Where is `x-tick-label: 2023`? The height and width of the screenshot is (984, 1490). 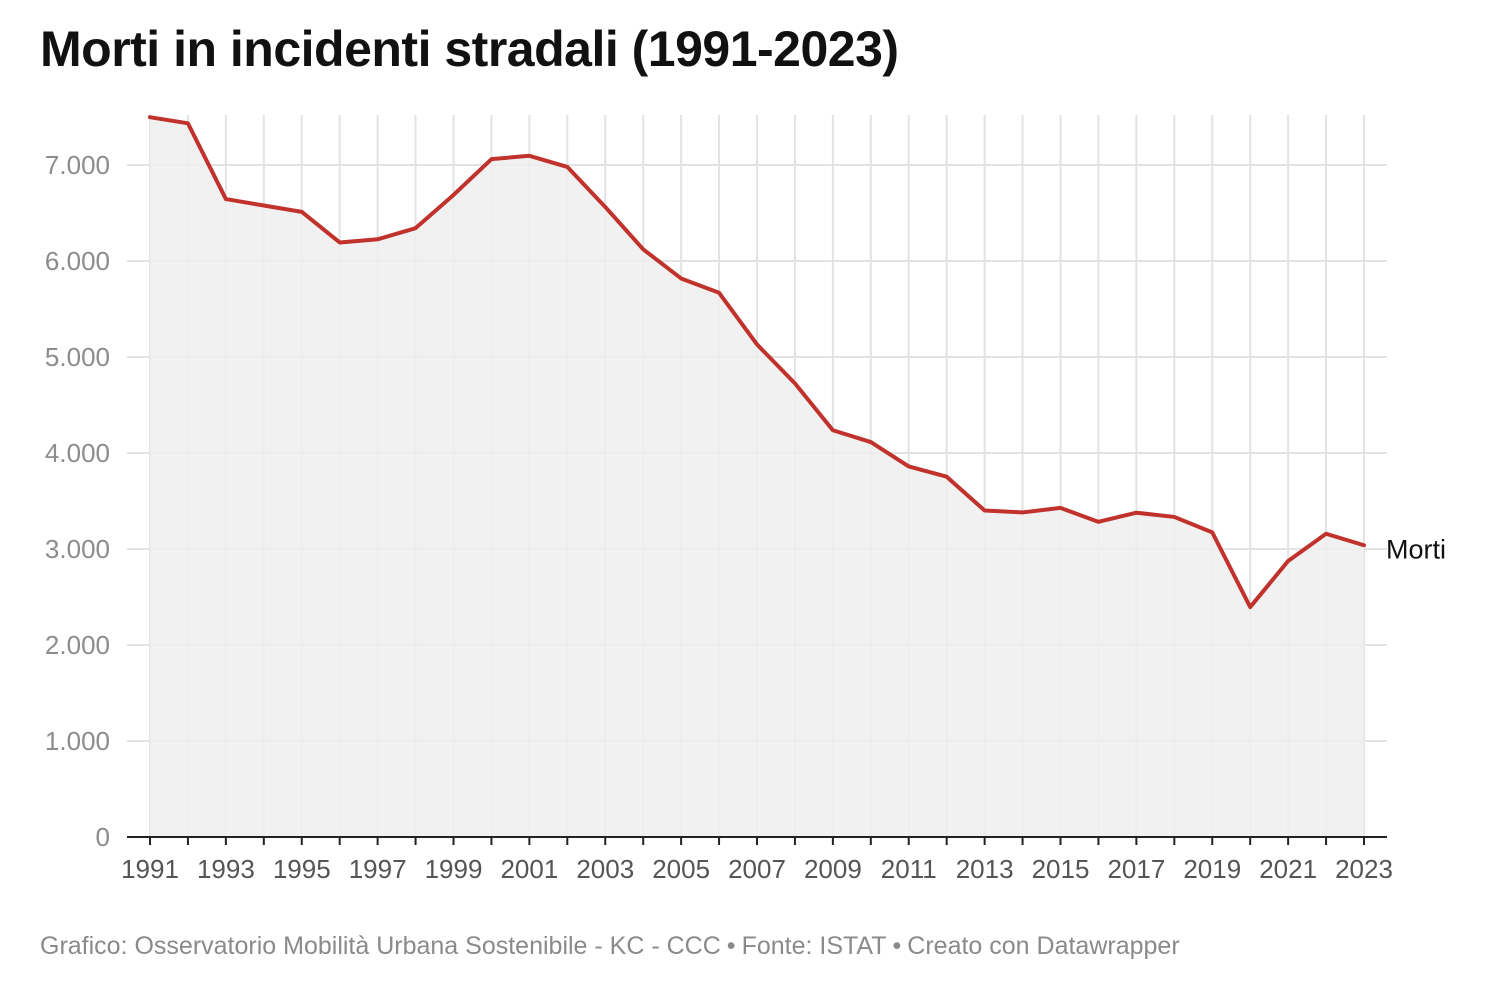 x-tick-label: 2023 is located at coordinates (1364, 869).